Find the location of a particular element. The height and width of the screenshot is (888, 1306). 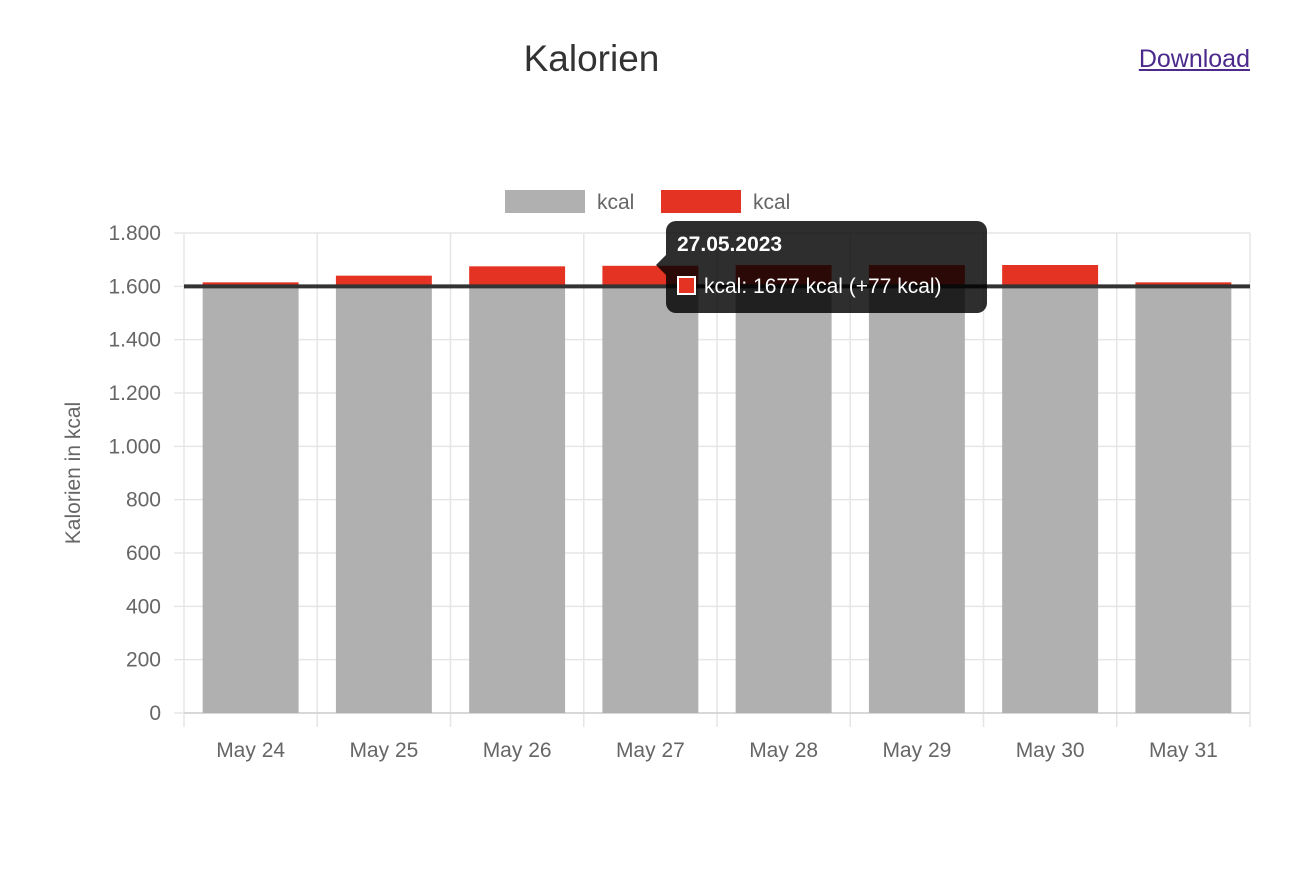

chart-title: Kalorien is located at coordinates (591, 58).